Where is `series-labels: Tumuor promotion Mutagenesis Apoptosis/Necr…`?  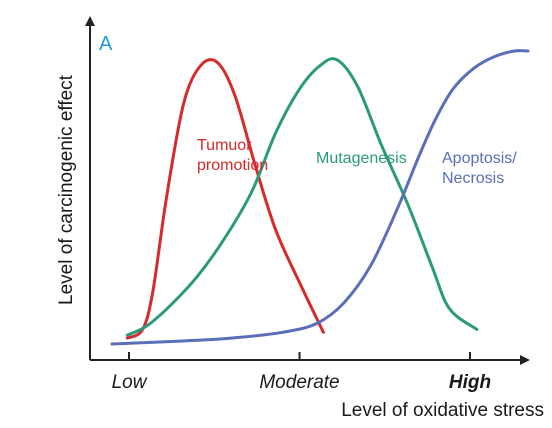
series-labels: Tumuor promotion Mutagenesis Apoptosis/Necr… is located at coordinates (357, 162).